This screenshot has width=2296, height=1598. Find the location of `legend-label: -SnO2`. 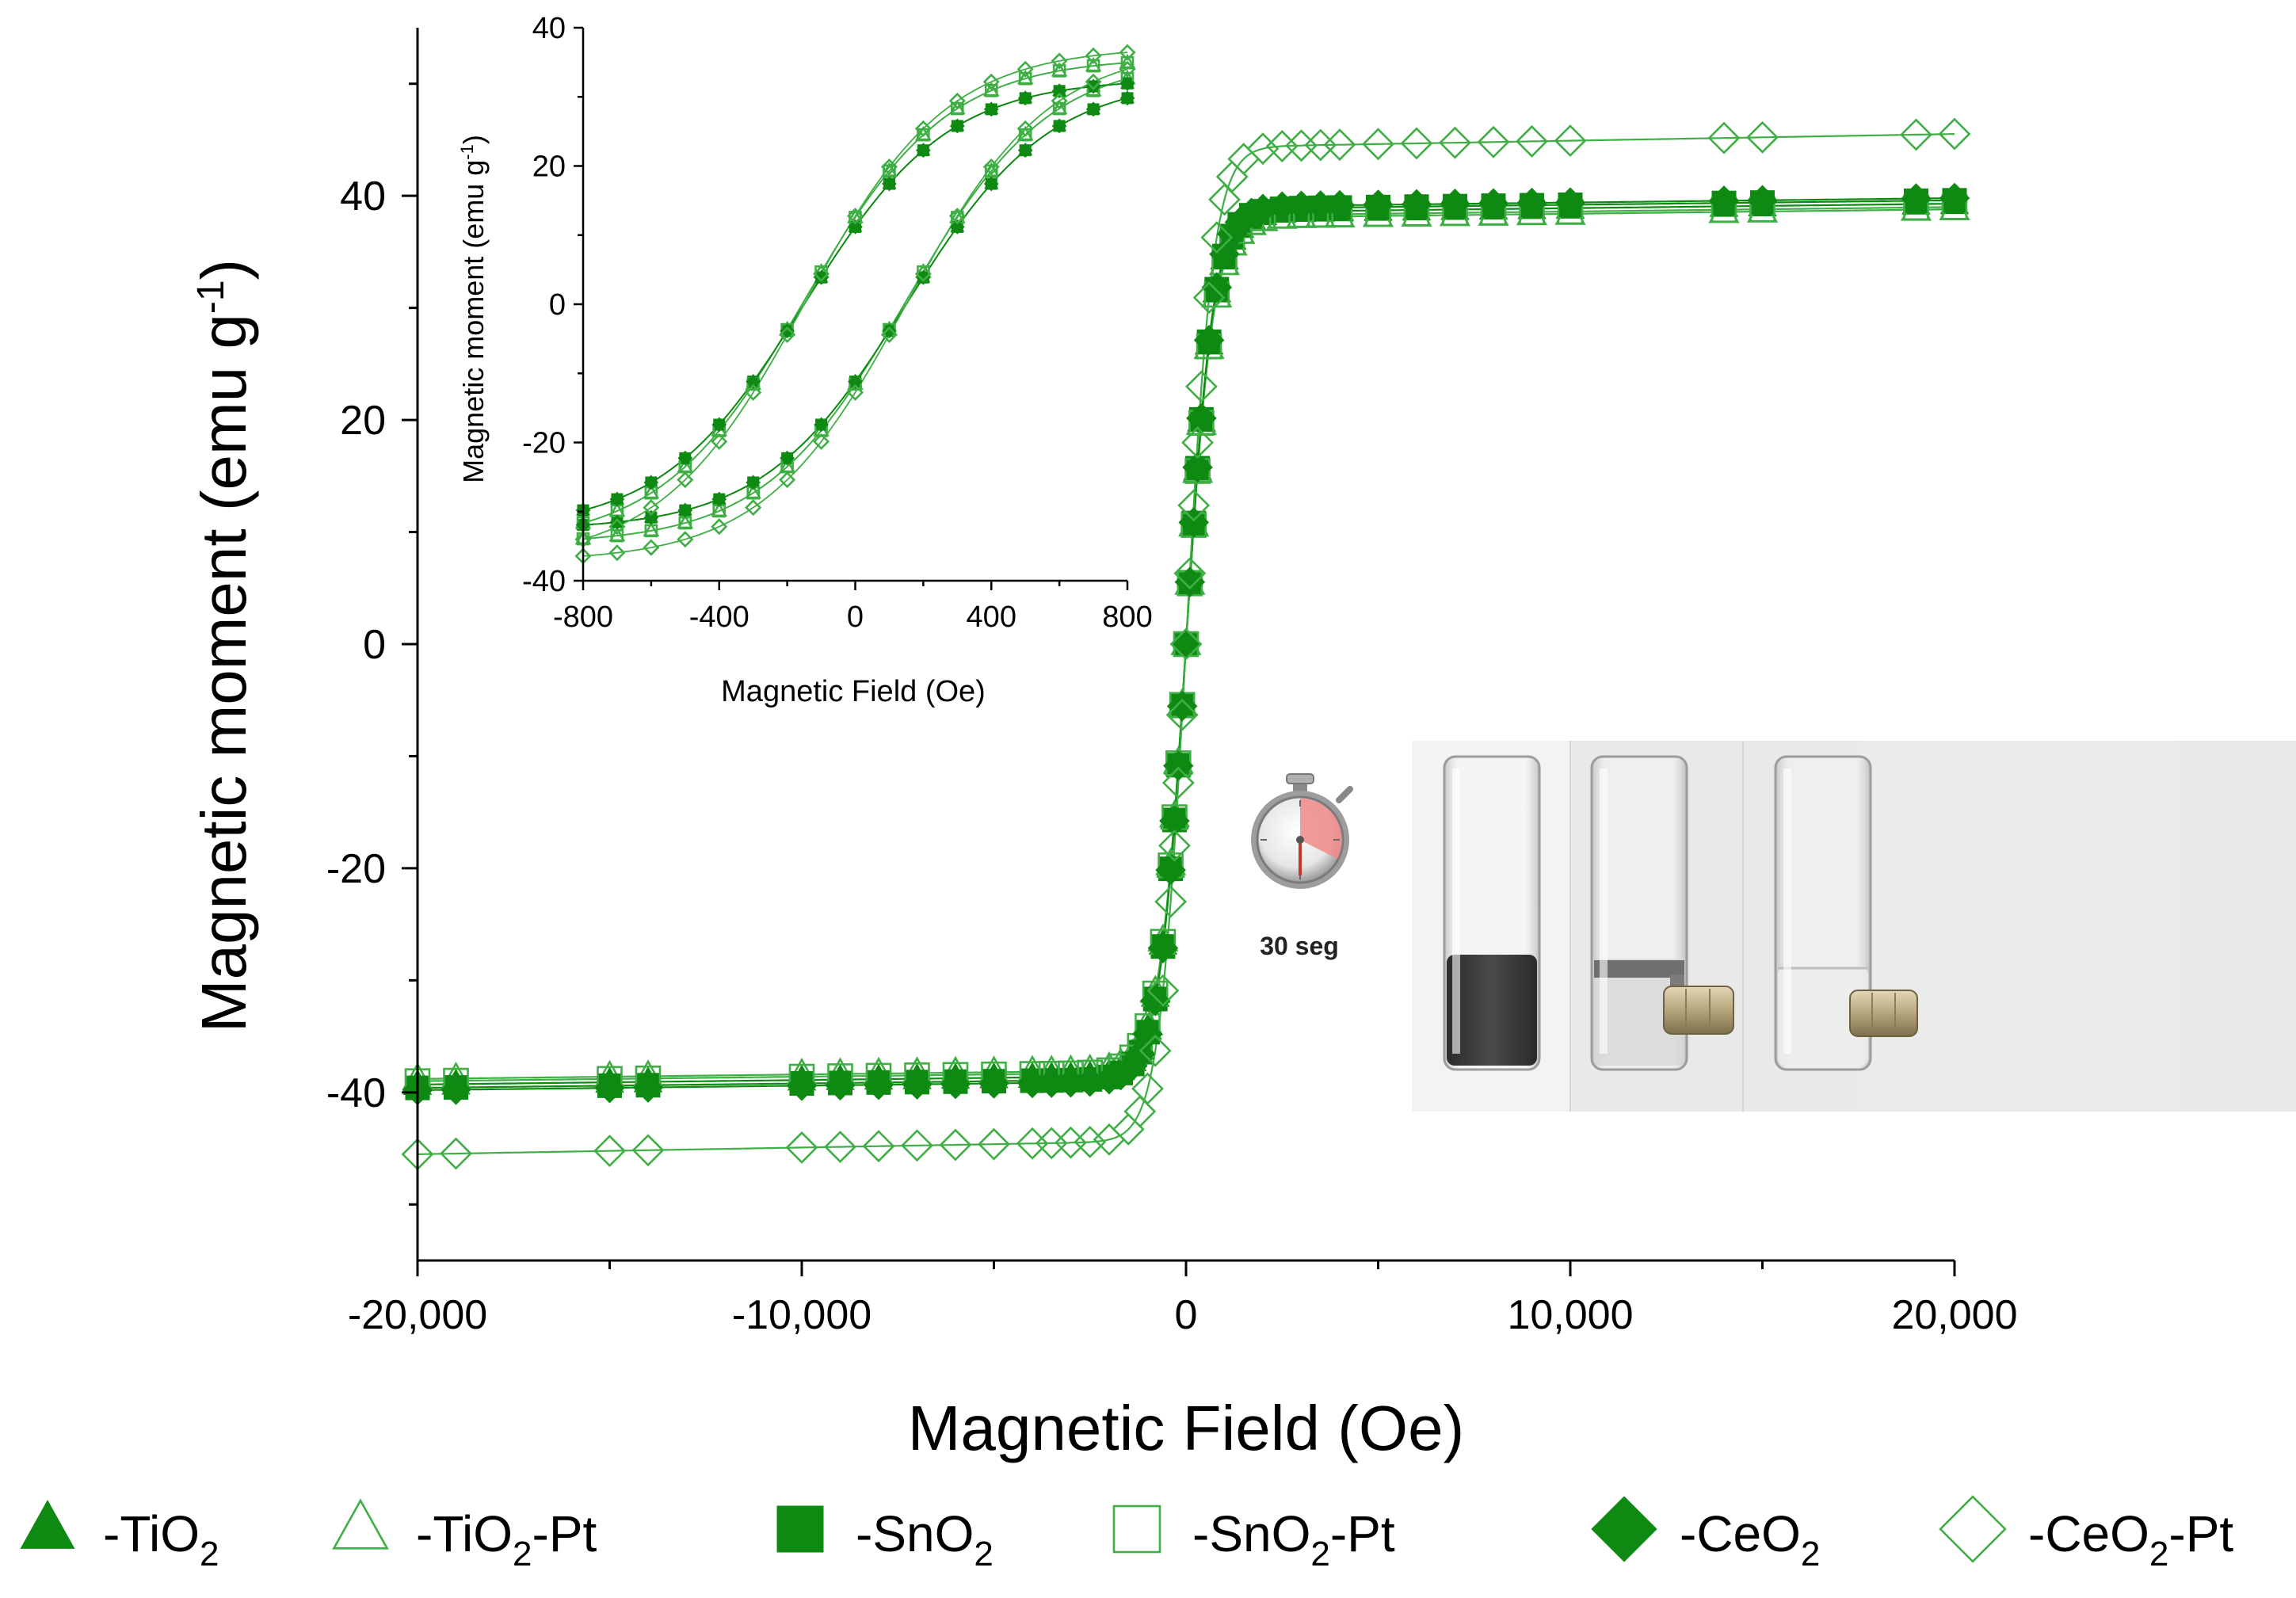

legend-label: -SnO2 is located at coordinates (925, 1539).